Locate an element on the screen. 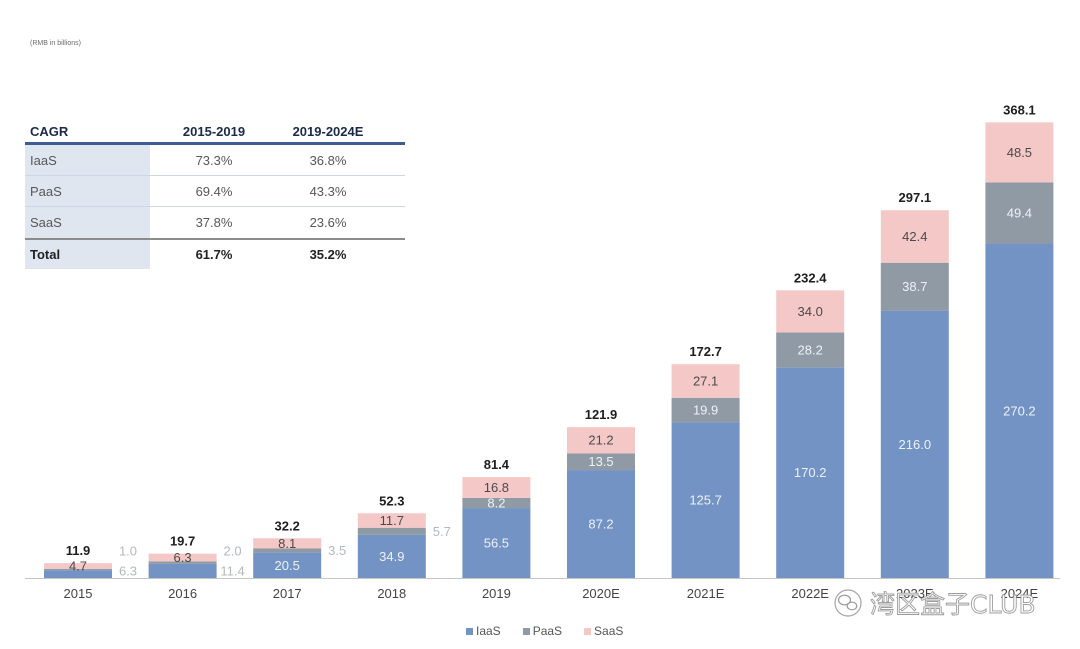  cagr-row-saas: SaaS 37.8% 23.6% is located at coordinates (215, 222).